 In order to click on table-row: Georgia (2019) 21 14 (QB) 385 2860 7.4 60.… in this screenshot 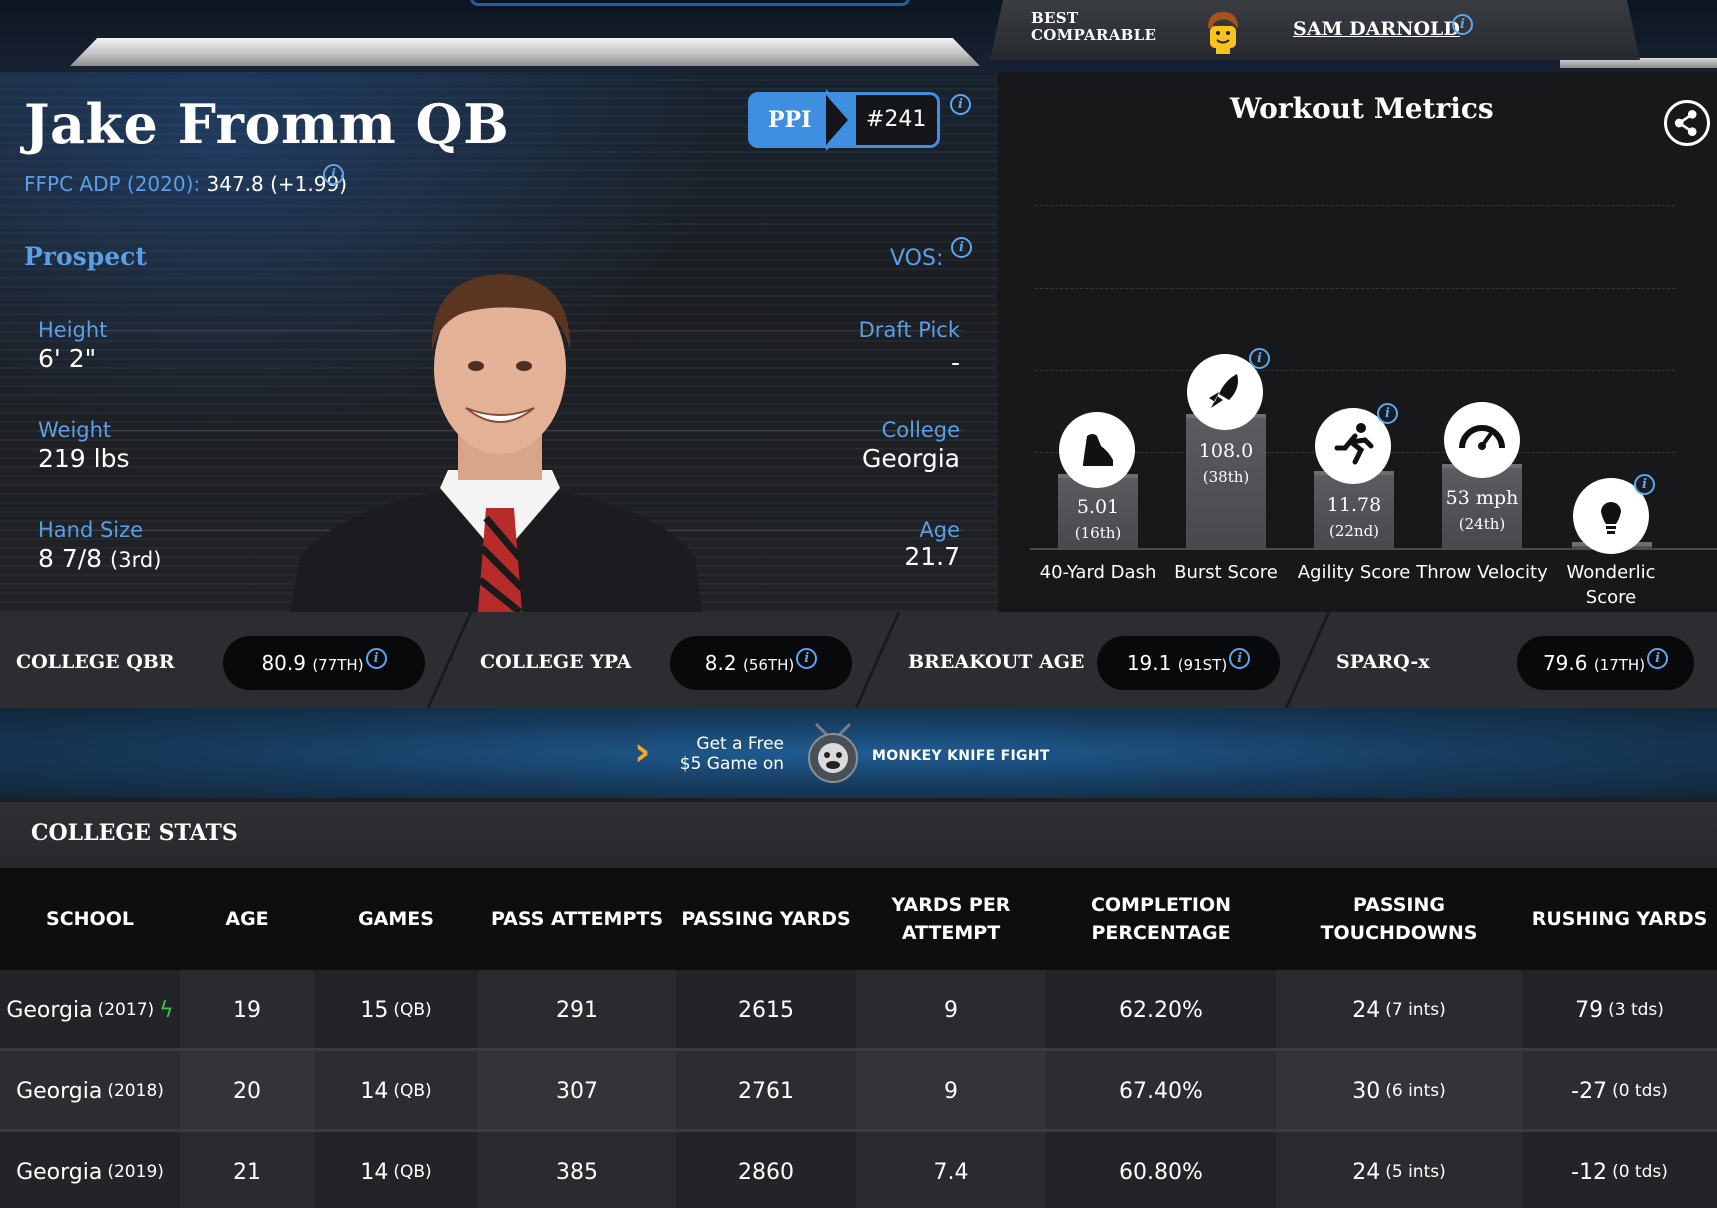, I will do `click(858, 1170)`.